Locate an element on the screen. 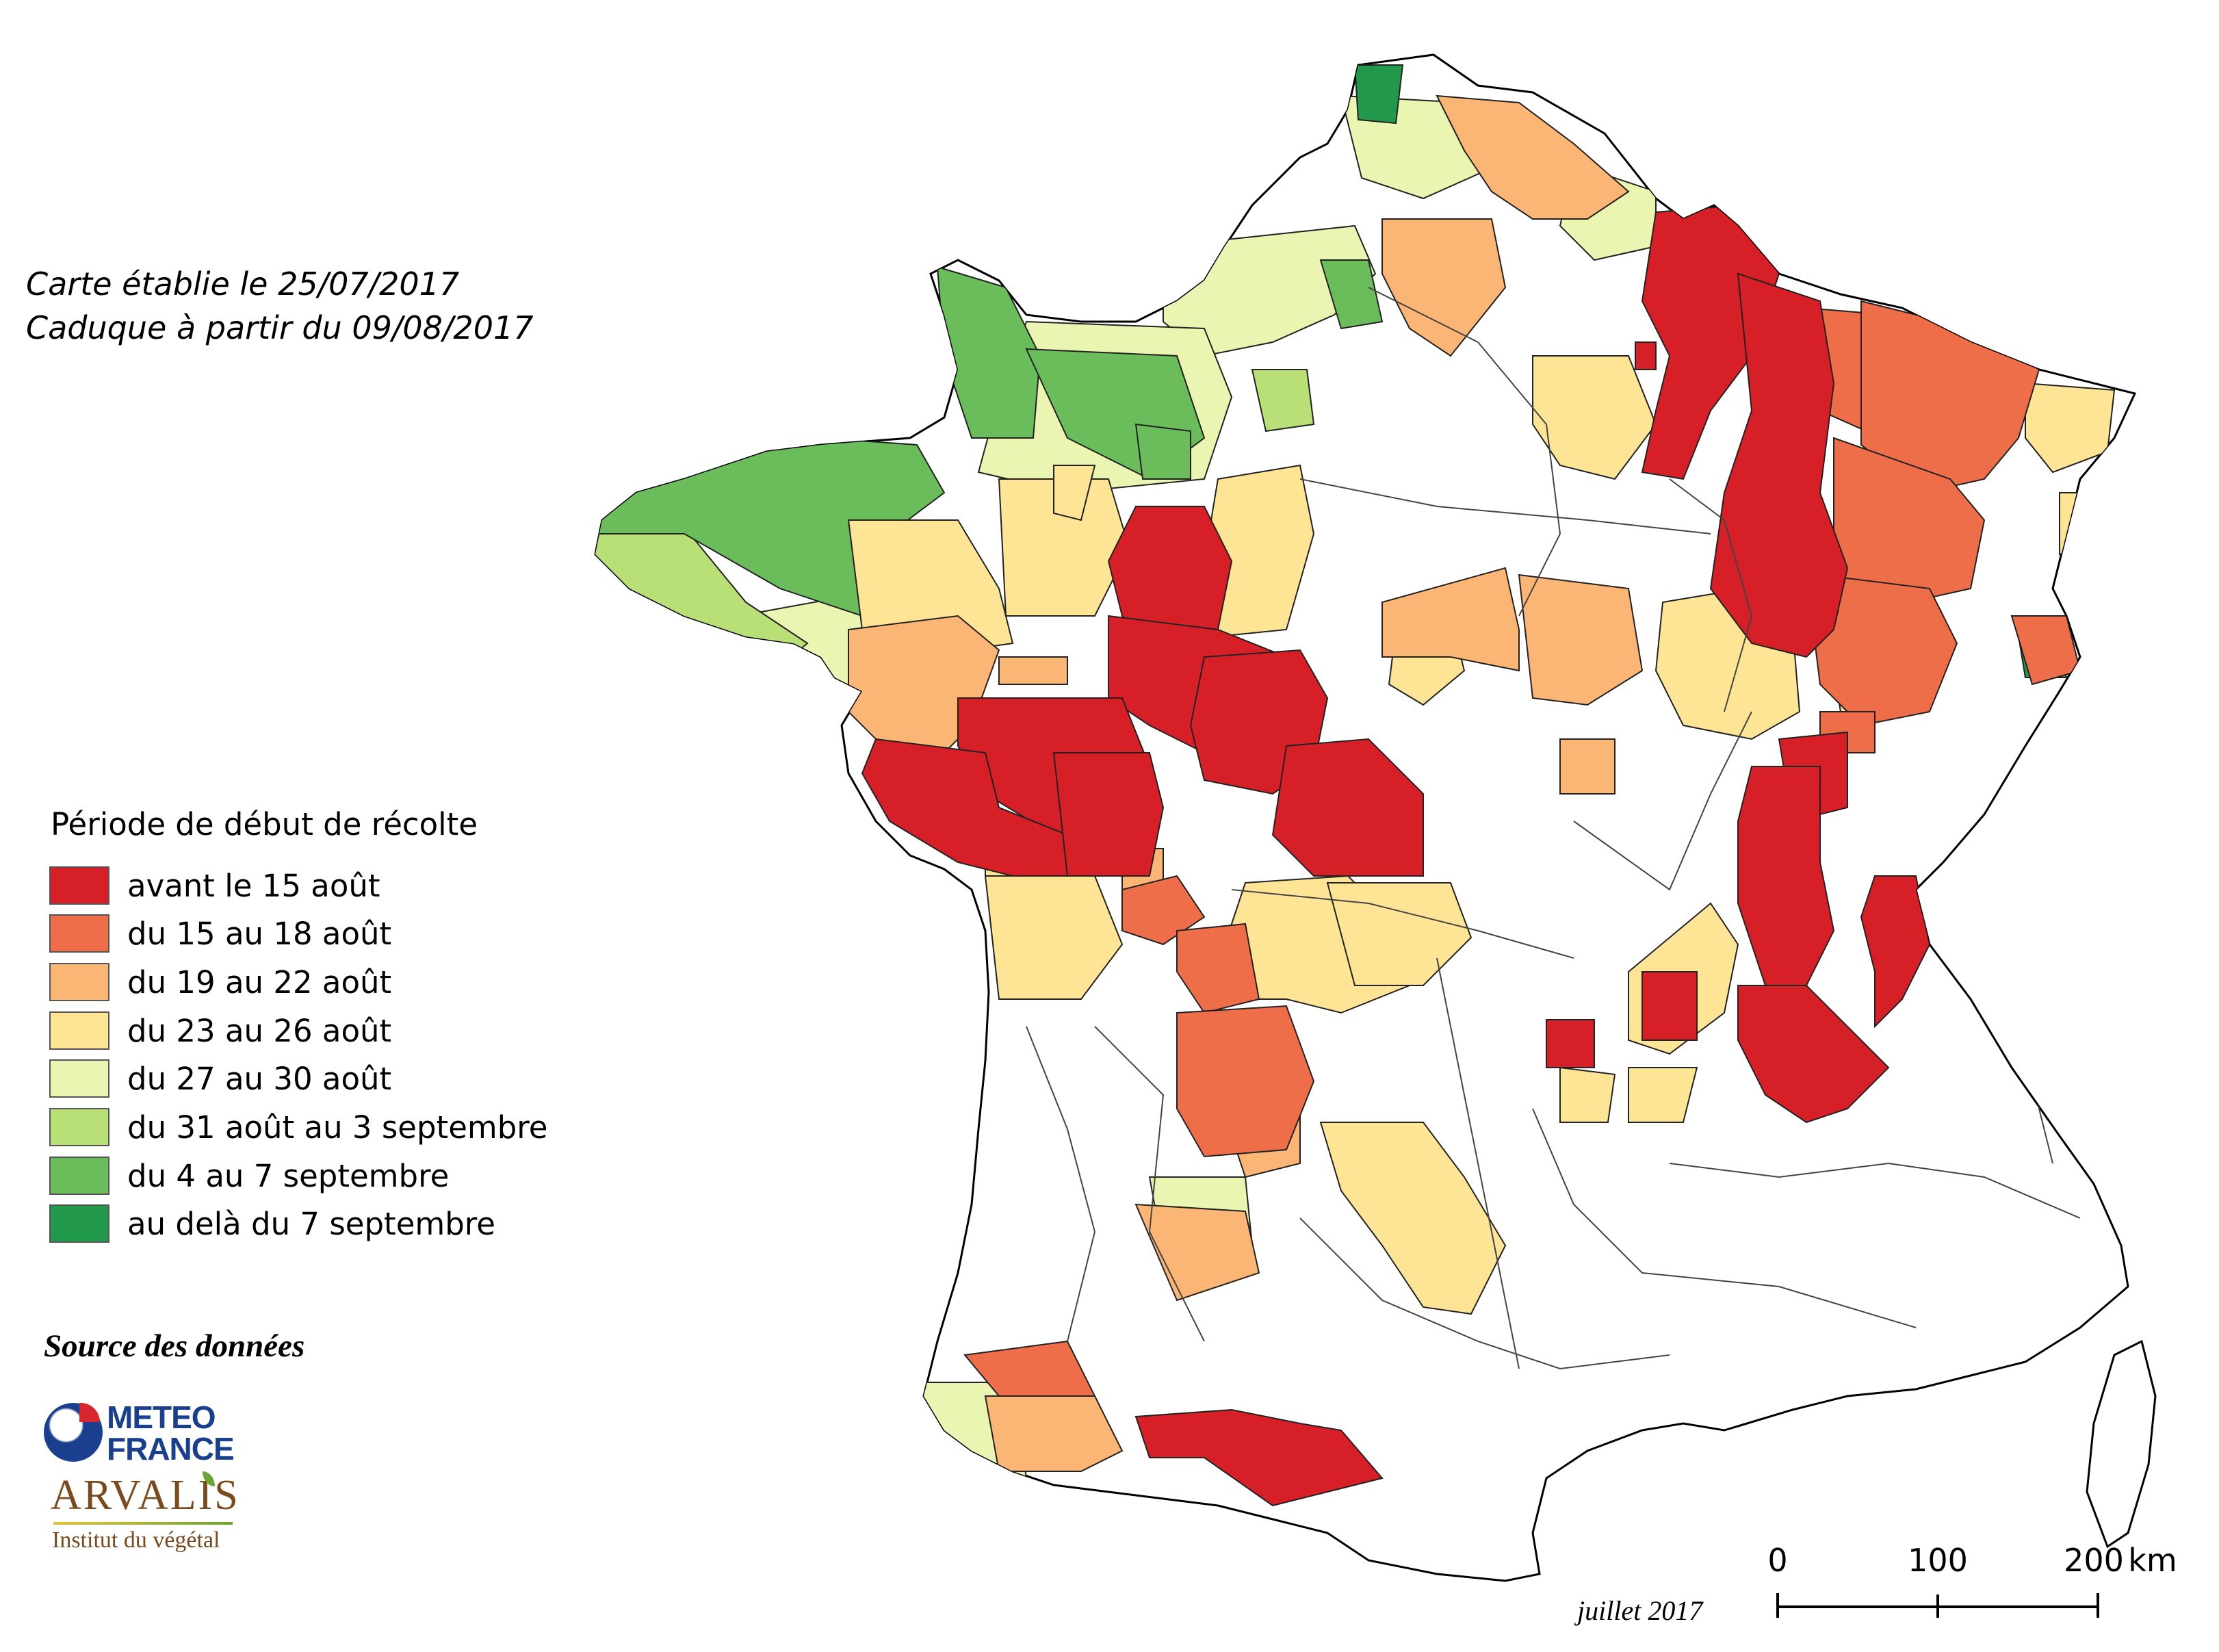  legend-label: du 19 au 22 août is located at coordinates (259, 982).